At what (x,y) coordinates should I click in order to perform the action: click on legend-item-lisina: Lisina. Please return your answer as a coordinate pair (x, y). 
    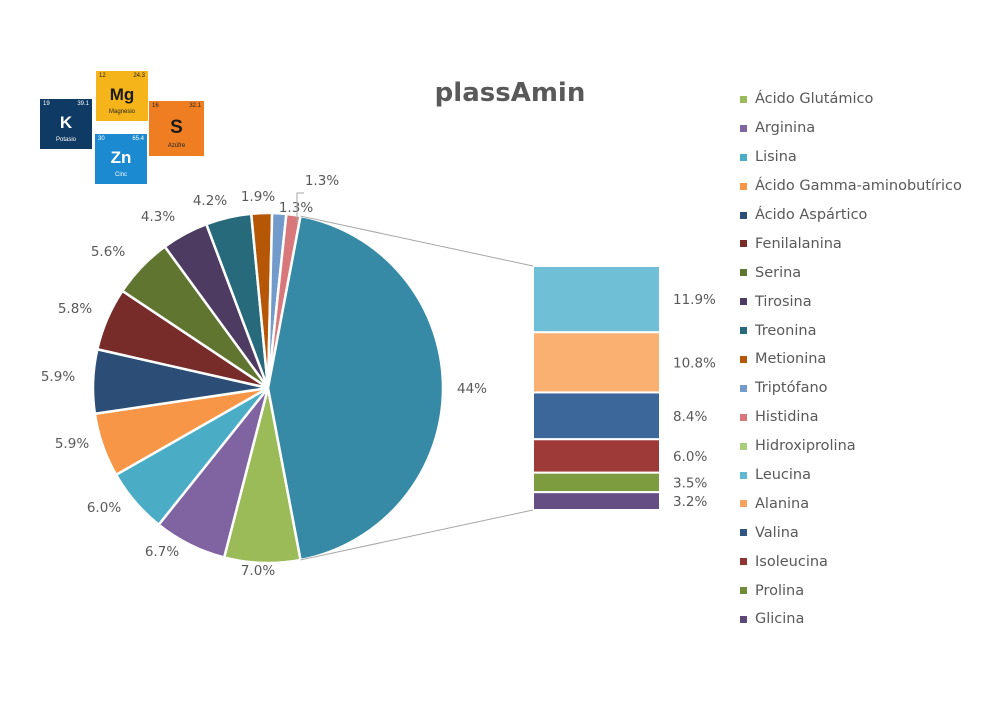
    Looking at the image, I should click on (867, 157).